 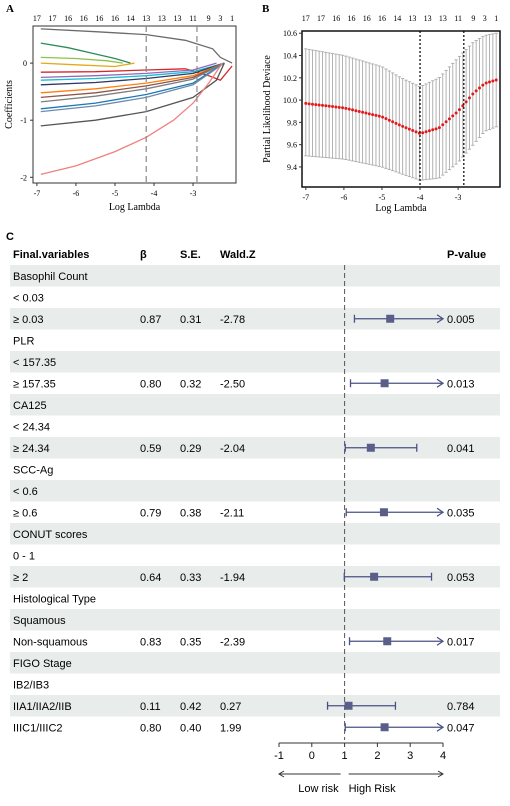 What do you see at coordinates (10, 9) in the screenshot?
I see `panel-label: A` at bounding box center [10, 9].